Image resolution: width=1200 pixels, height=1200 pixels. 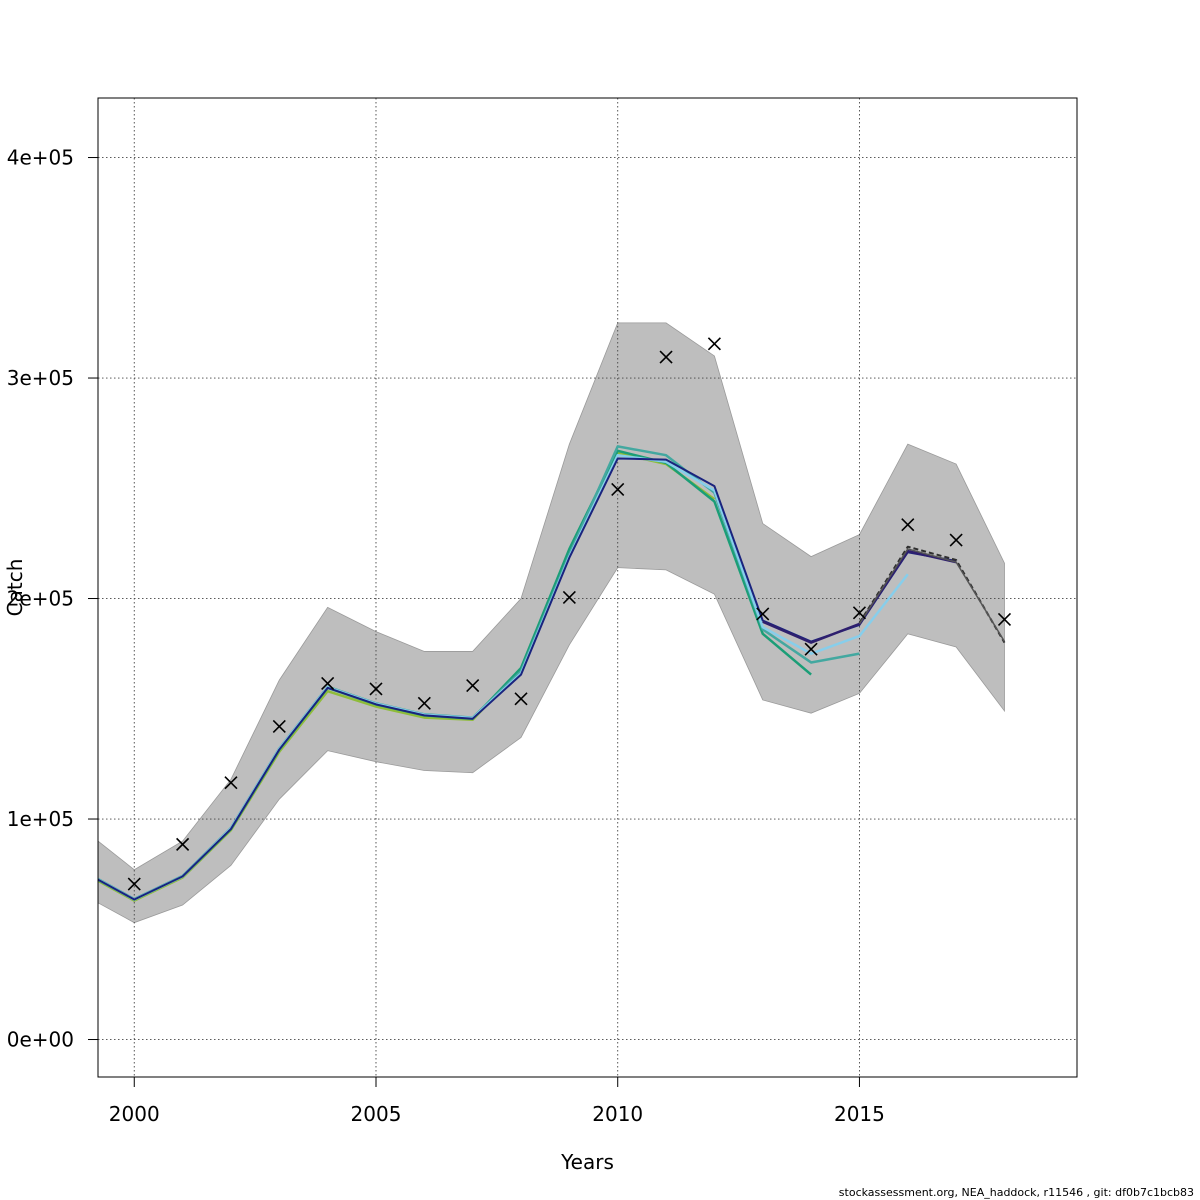 What do you see at coordinates (587, 1162) in the screenshot?
I see `x-axis-title: Years` at bounding box center [587, 1162].